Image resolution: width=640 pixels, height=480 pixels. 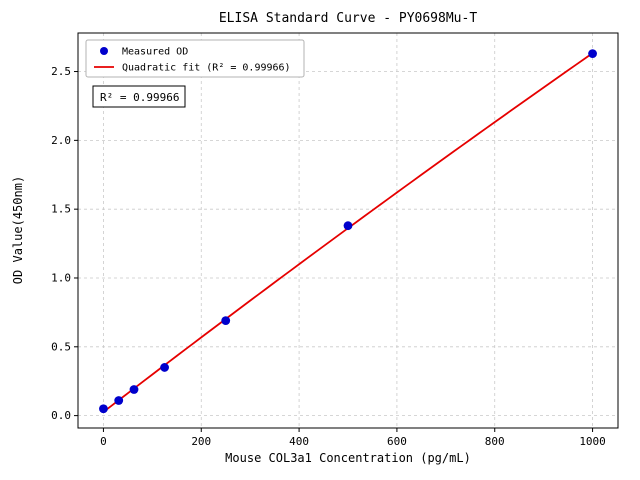 I want to click on y-tick-label: 1.5, so click(x=61, y=209).